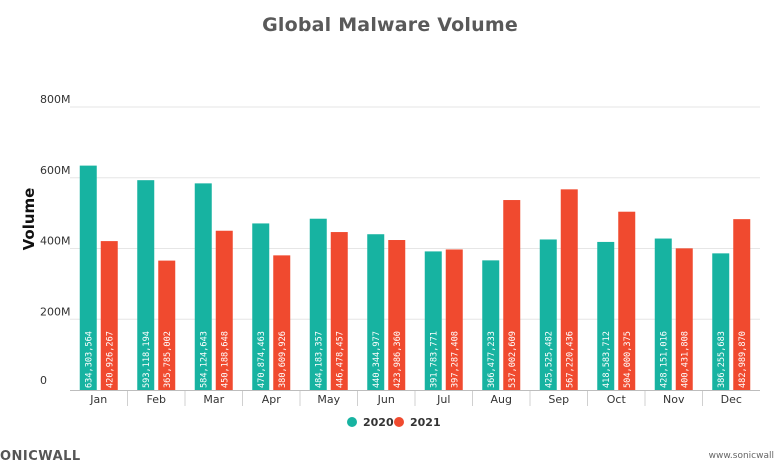  Describe the element at coordinates (328, 399) in the screenshot. I see `x-tick-label: May` at that location.